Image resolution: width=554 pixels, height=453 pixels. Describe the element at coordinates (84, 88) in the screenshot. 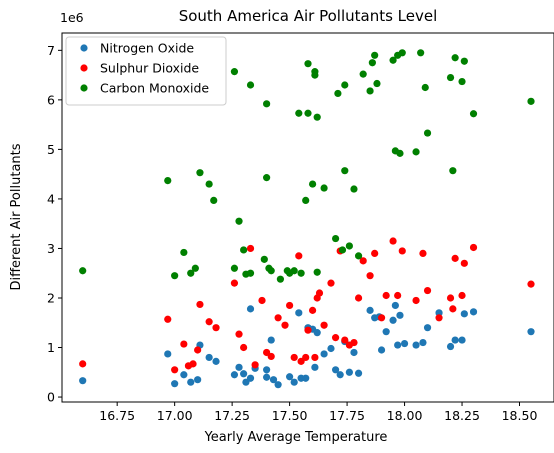

I see `legend-marker-carbon-monoxide` at that location.